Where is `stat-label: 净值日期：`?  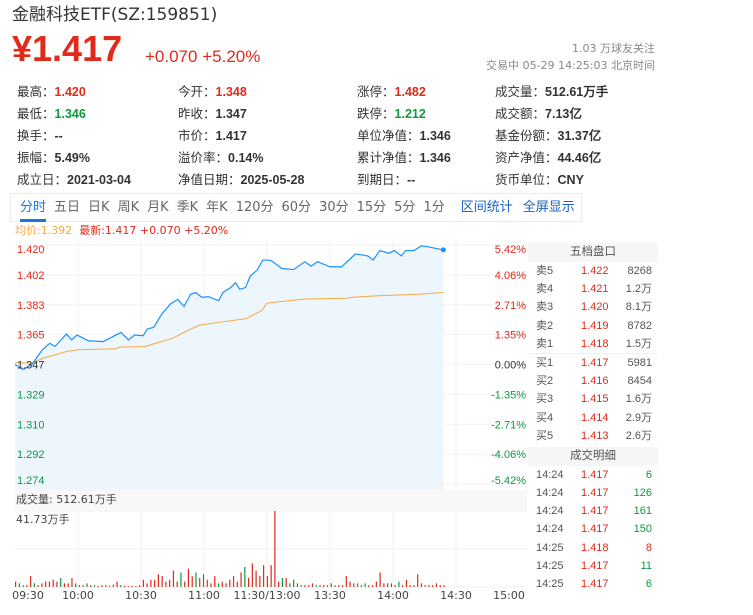
stat-label: 净值日期： is located at coordinates (209, 180).